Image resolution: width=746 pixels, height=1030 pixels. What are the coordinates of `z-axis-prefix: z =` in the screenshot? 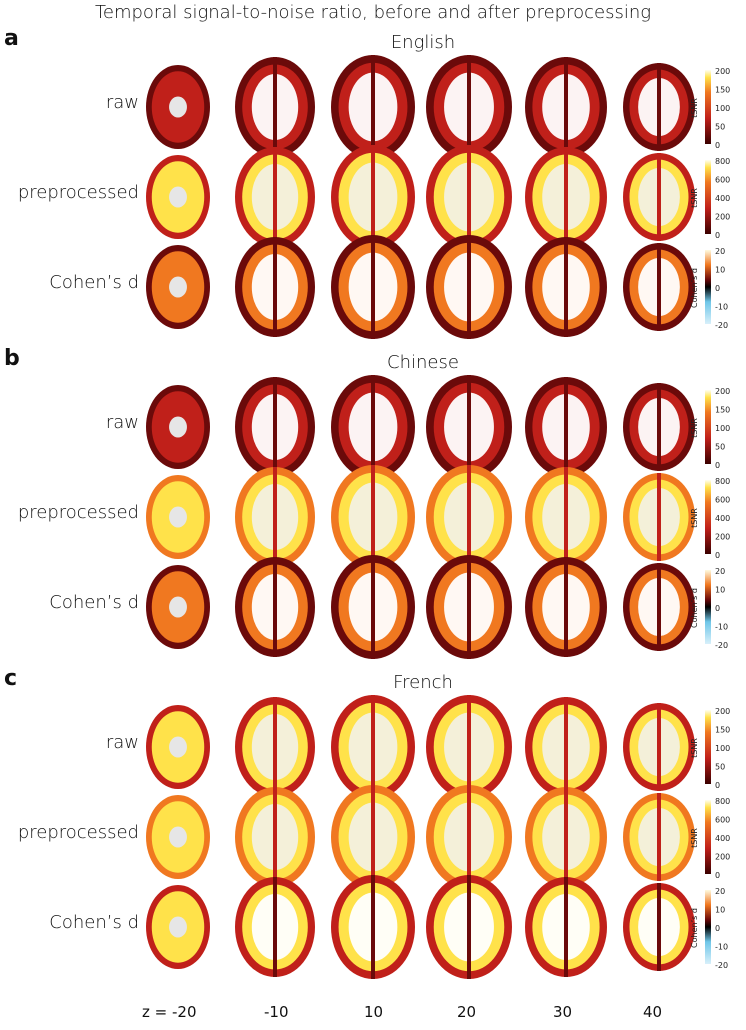 It's located at (155, 1012).